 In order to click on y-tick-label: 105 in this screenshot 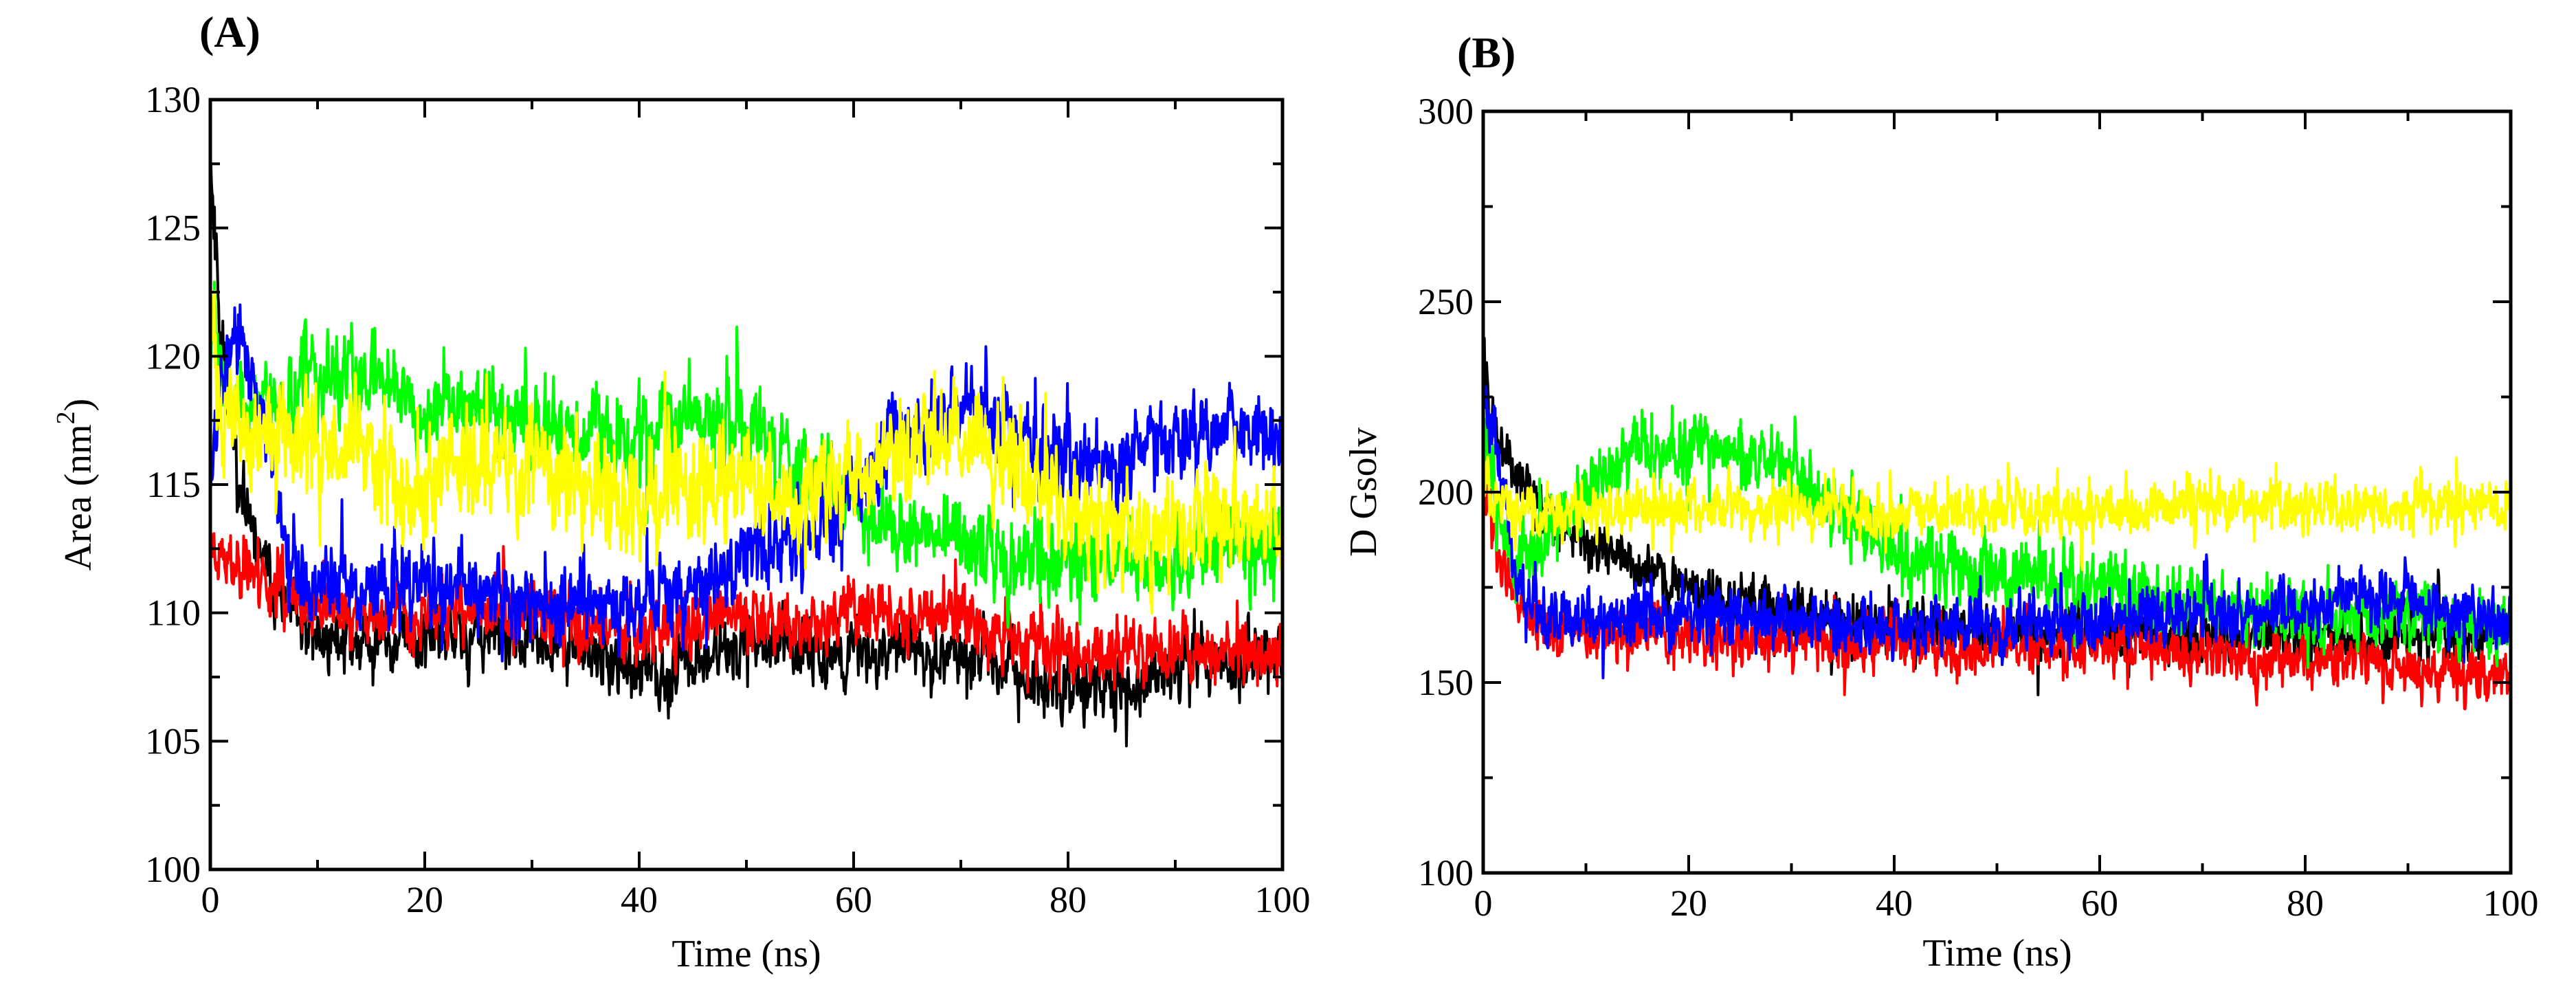, I will do `click(173, 741)`.